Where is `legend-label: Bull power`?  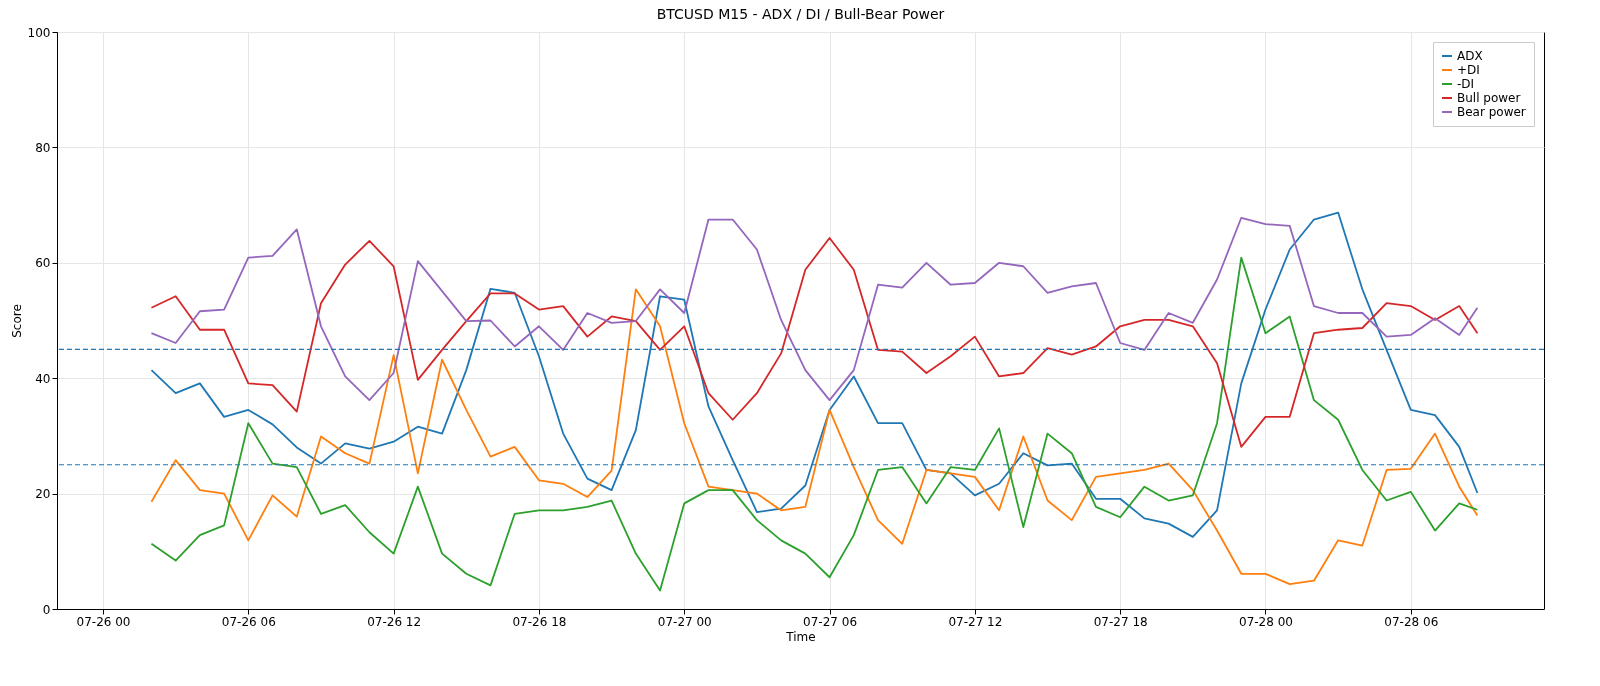
legend-label: Bull power is located at coordinates (1489, 98).